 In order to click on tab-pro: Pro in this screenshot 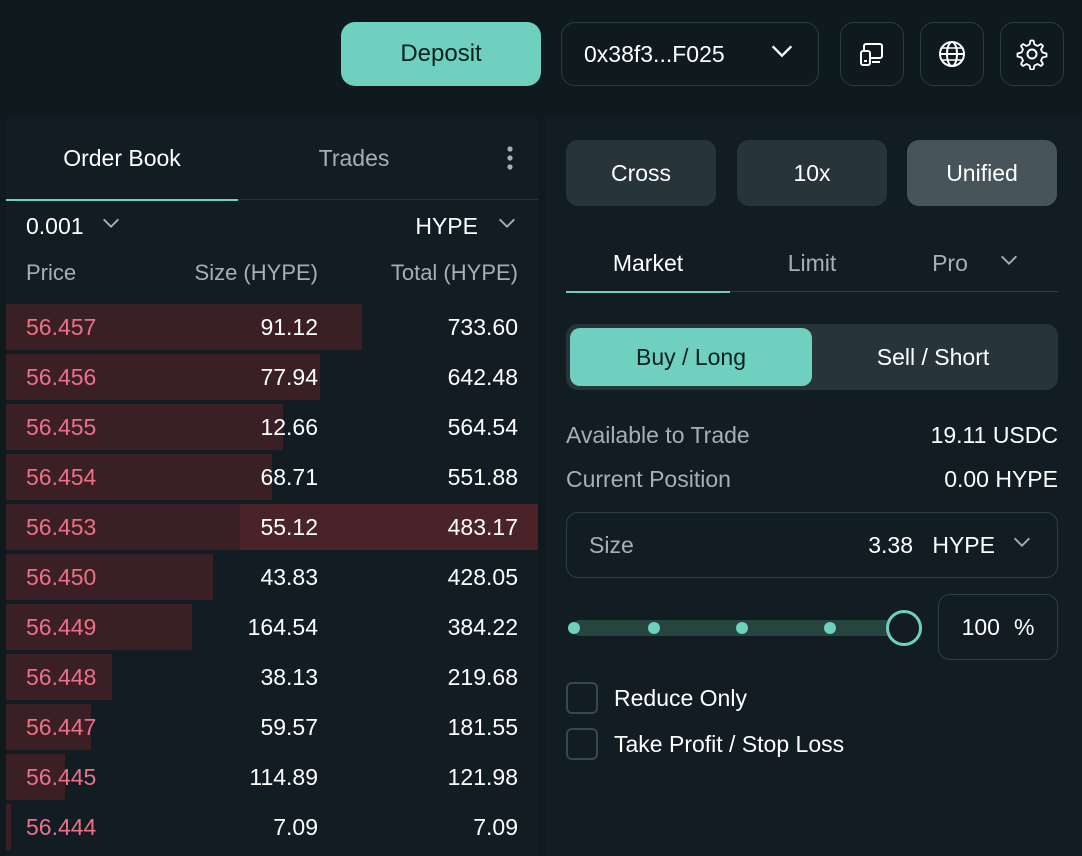, I will do `click(976, 263)`.